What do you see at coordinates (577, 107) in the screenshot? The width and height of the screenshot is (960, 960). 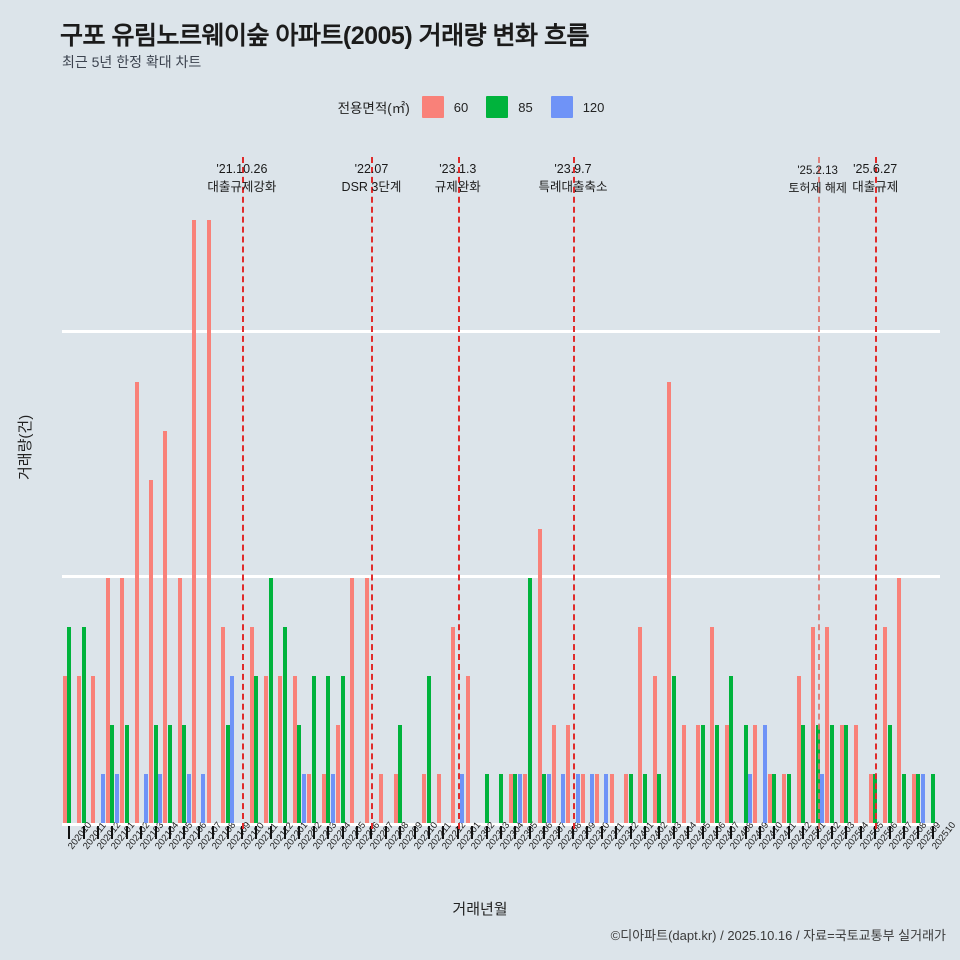 I see `legend-item-120: 120` at bounding box center [577, 107].